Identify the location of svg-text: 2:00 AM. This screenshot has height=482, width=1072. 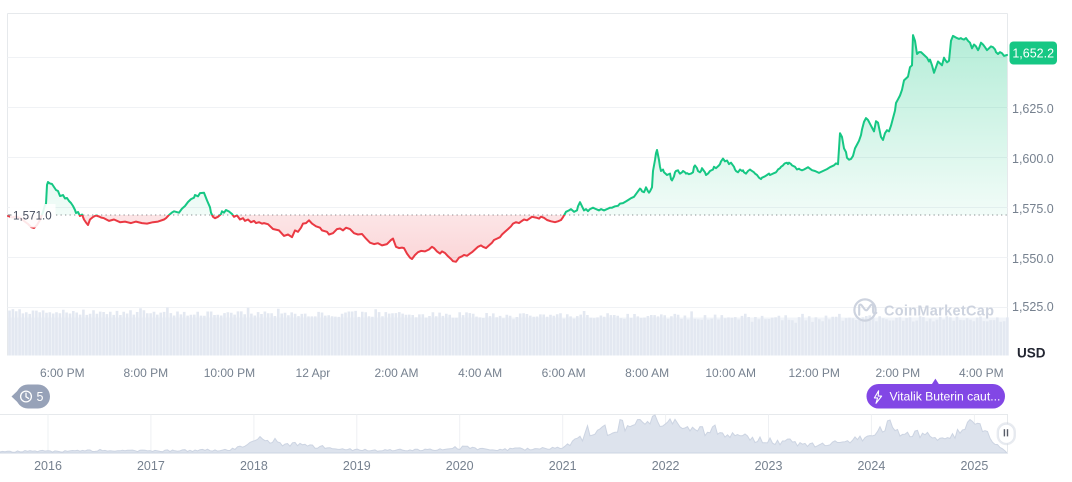
(396, 373).